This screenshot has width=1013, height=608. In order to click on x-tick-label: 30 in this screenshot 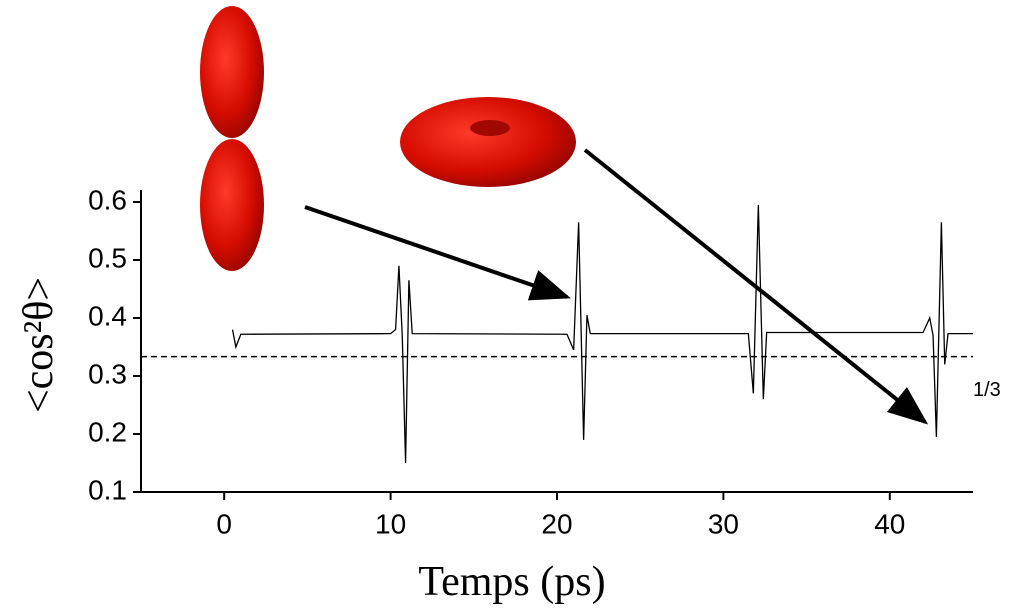, I will do `click(723, 523)`.